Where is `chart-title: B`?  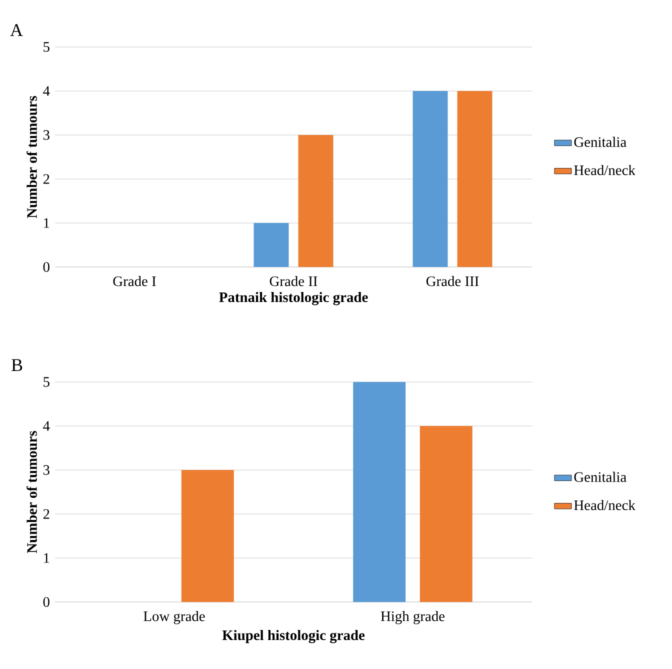
chart-title: B is located at coordinates (17, 365).